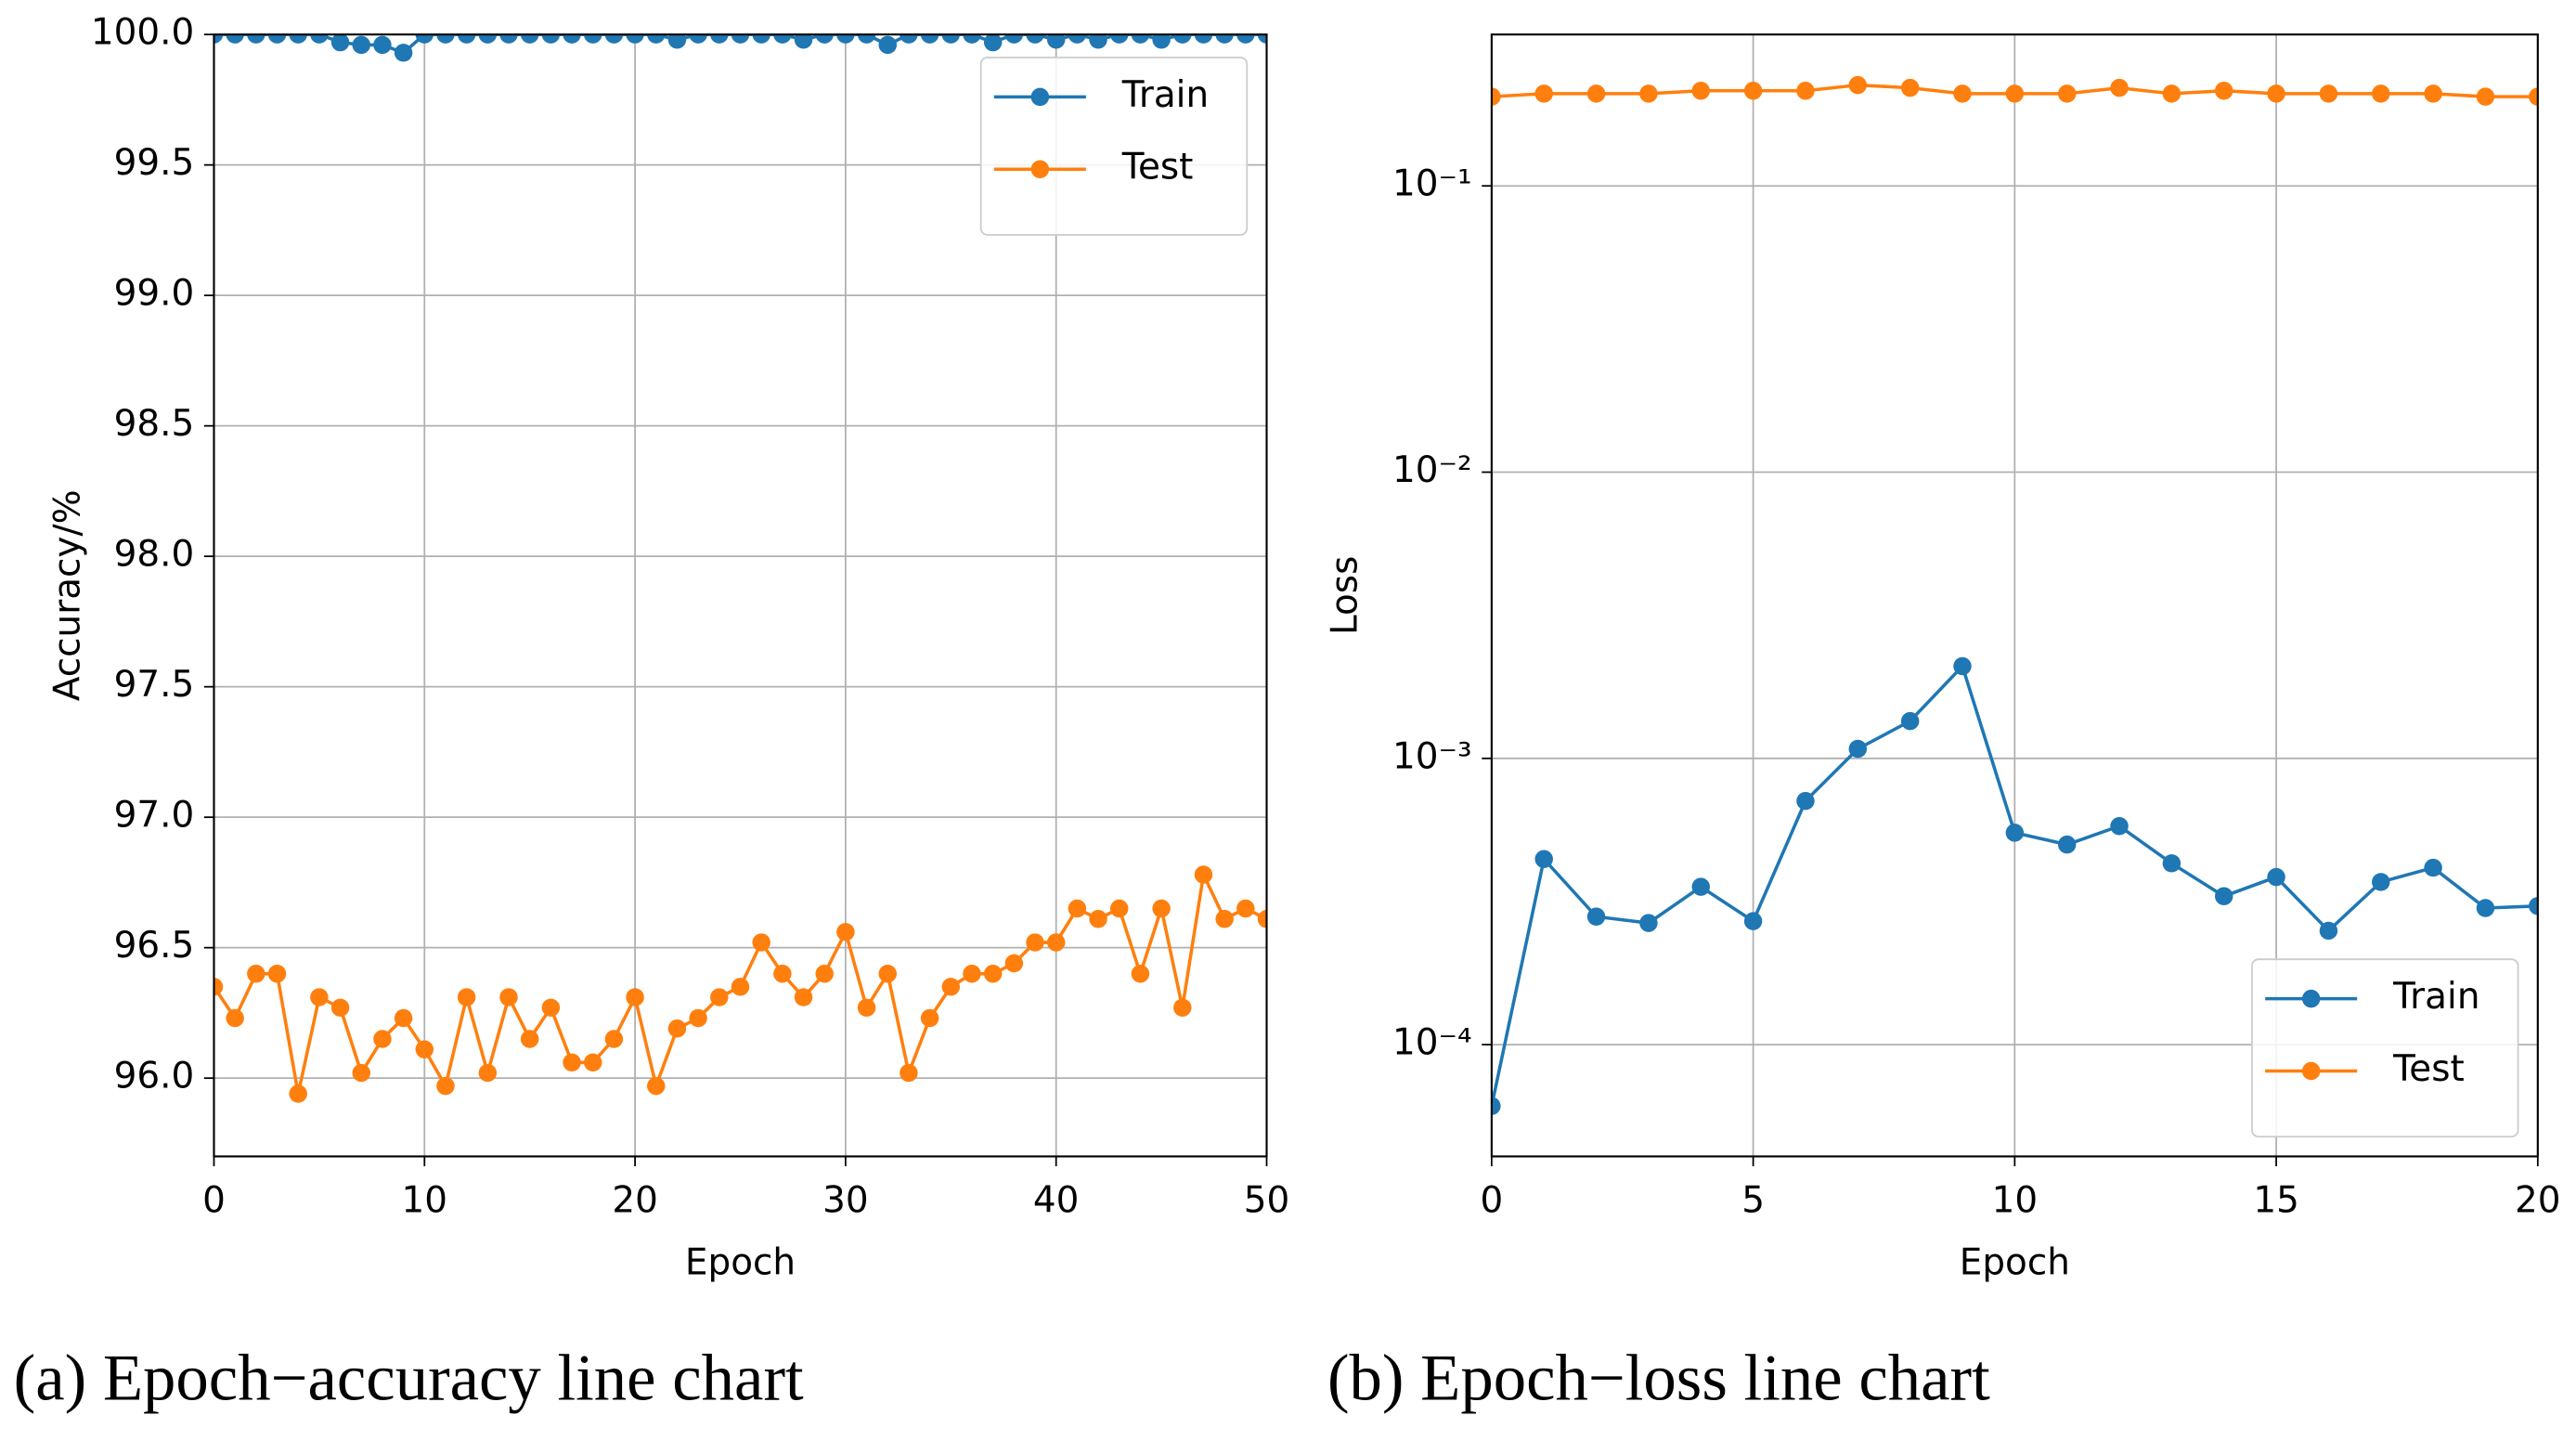 This screenshot has height=1441, width=2576. Describe the element at coordinates (740, 1263) in the screenshot. I see `x-axis-label: Epoch` at that location.